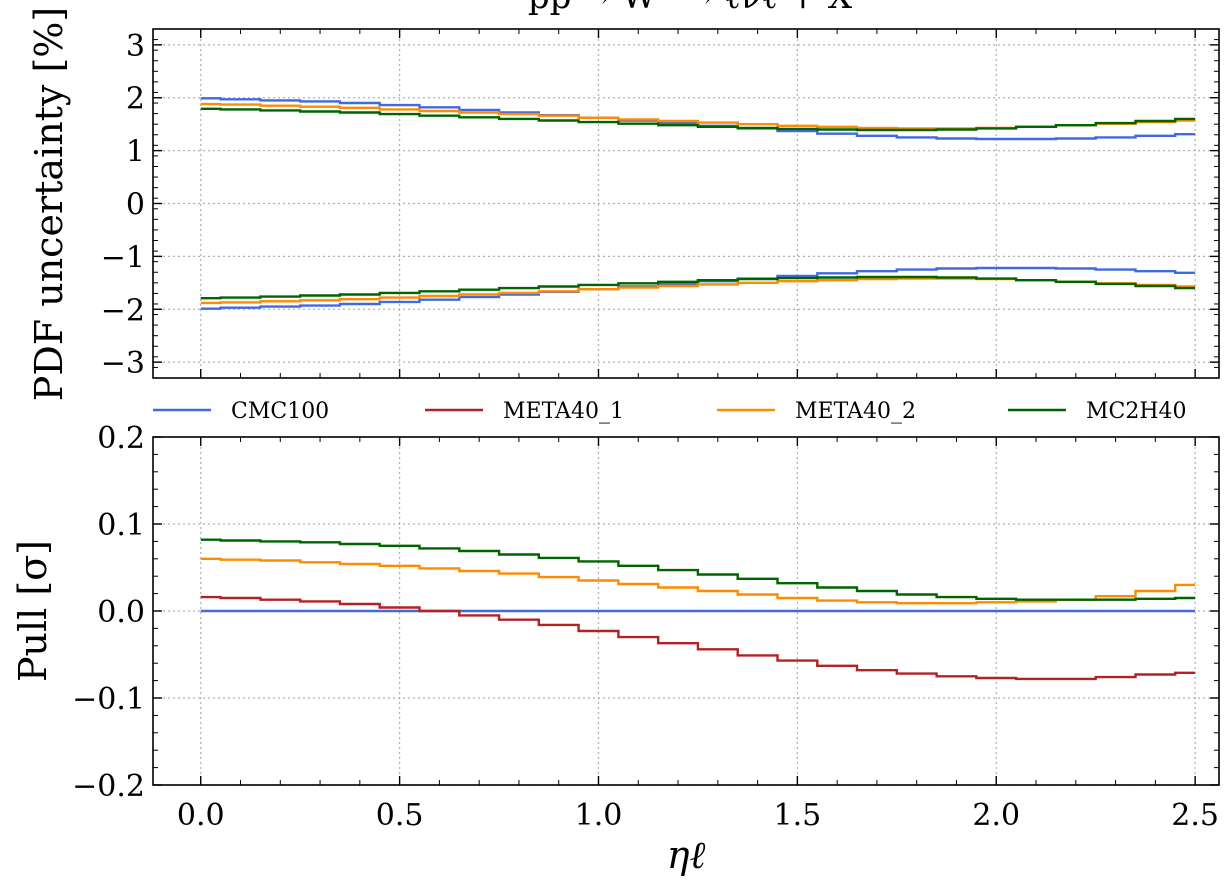 The image size is (1227, 889). What do you see at coordinates (563, 411) in the screenshot?
I see `legend-label: META40_1` at bounding box center [563, 411].